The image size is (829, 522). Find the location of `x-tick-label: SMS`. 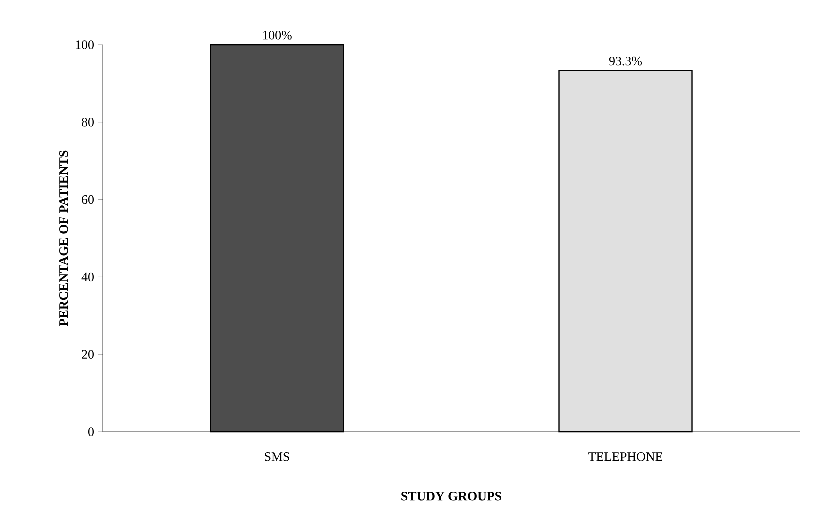

x-tick-label: SMS is located at coordinates (277, 457).